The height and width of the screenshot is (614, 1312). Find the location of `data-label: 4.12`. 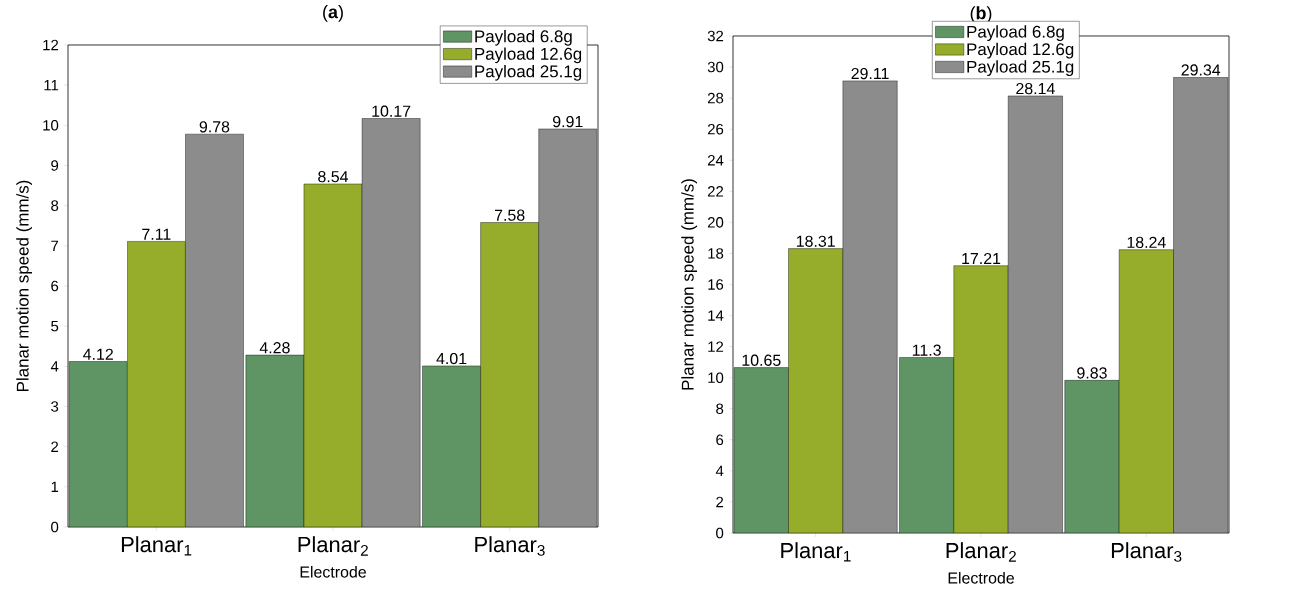

data-label: 4.12 is located at coordinates (98, 354).